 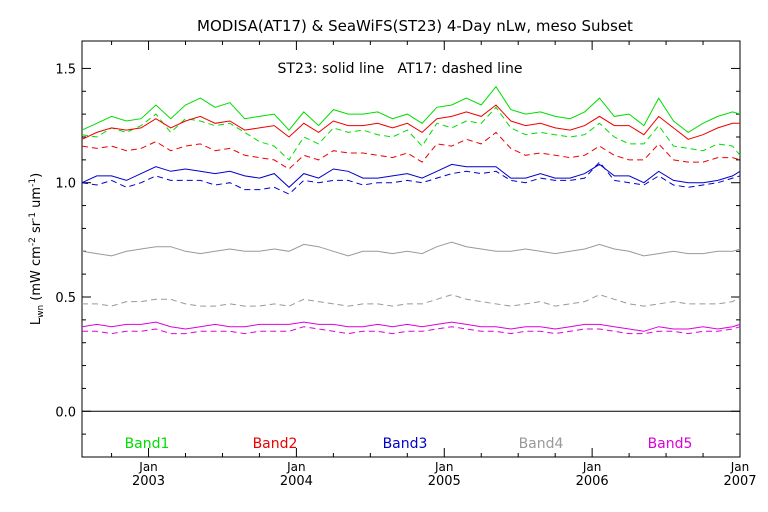 I want to click on x-tick-year-4: 2007, so click(x=739, y=481).